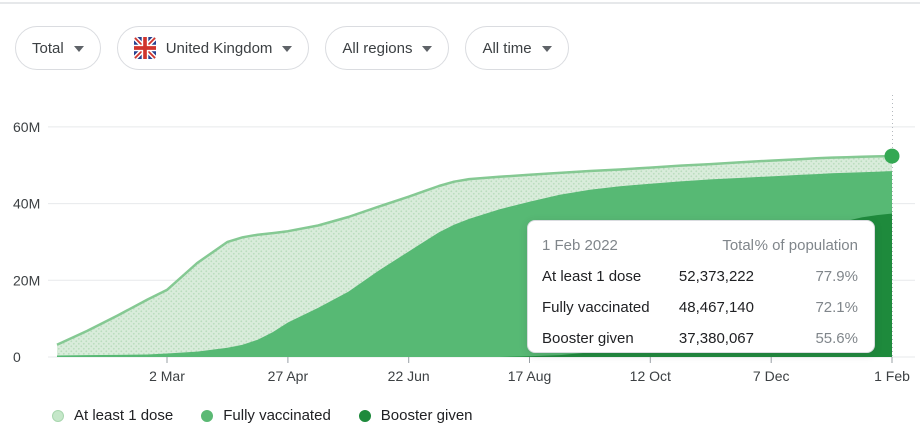 This screenshot has width=920, height=433. I want to click on country-filter-label: United Kingdom, so click(219, 48).